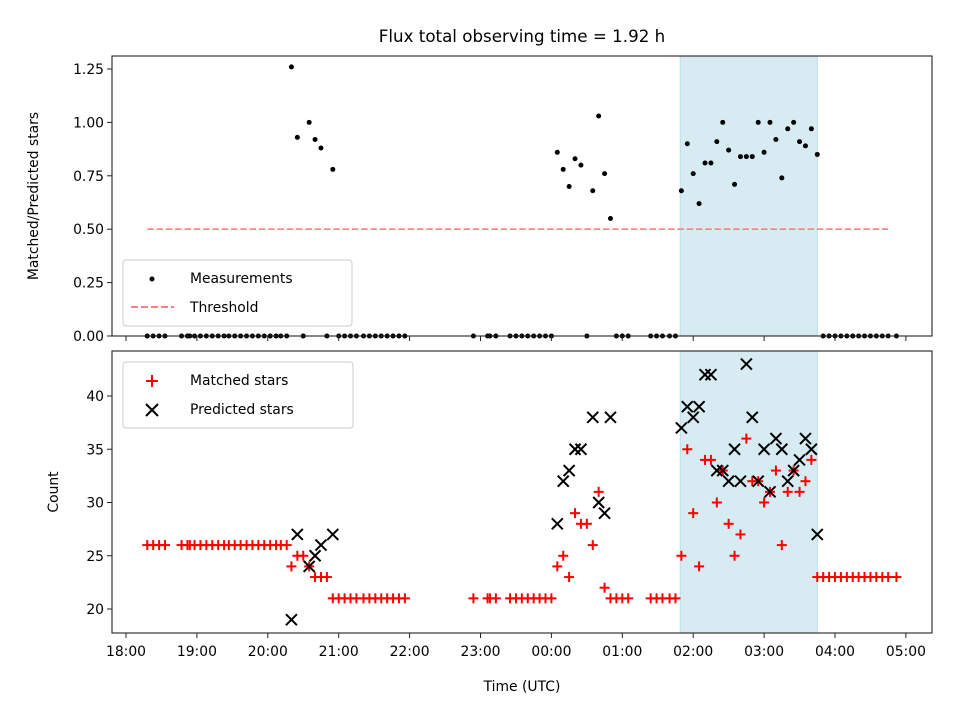 The image size is (960, 720). Describe the element at coordinates (339, 652) in the screenshot. I see `bottom-x-tick-label: 21:00` at that location.